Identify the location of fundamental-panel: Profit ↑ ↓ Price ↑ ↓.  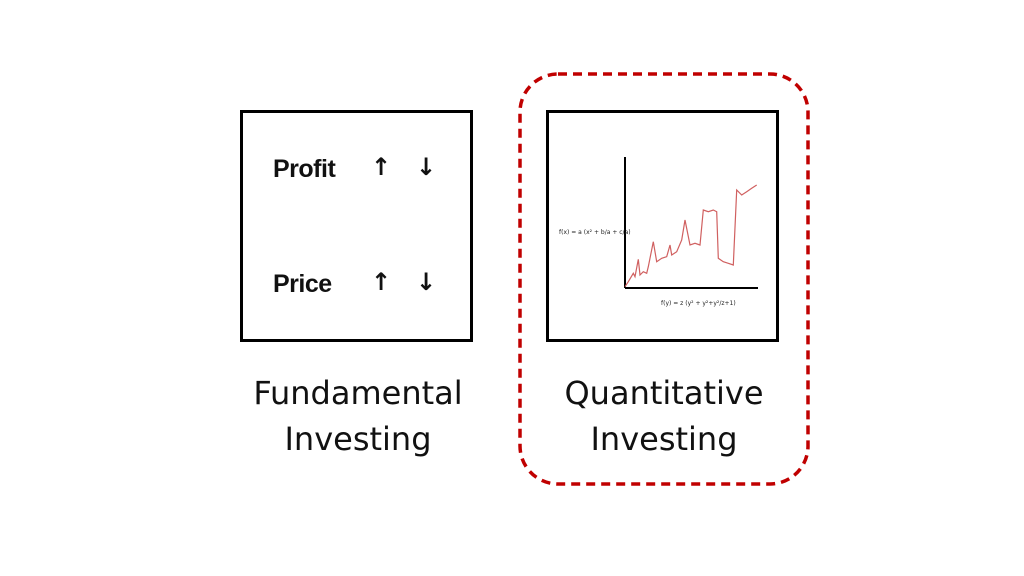
(356, 226).